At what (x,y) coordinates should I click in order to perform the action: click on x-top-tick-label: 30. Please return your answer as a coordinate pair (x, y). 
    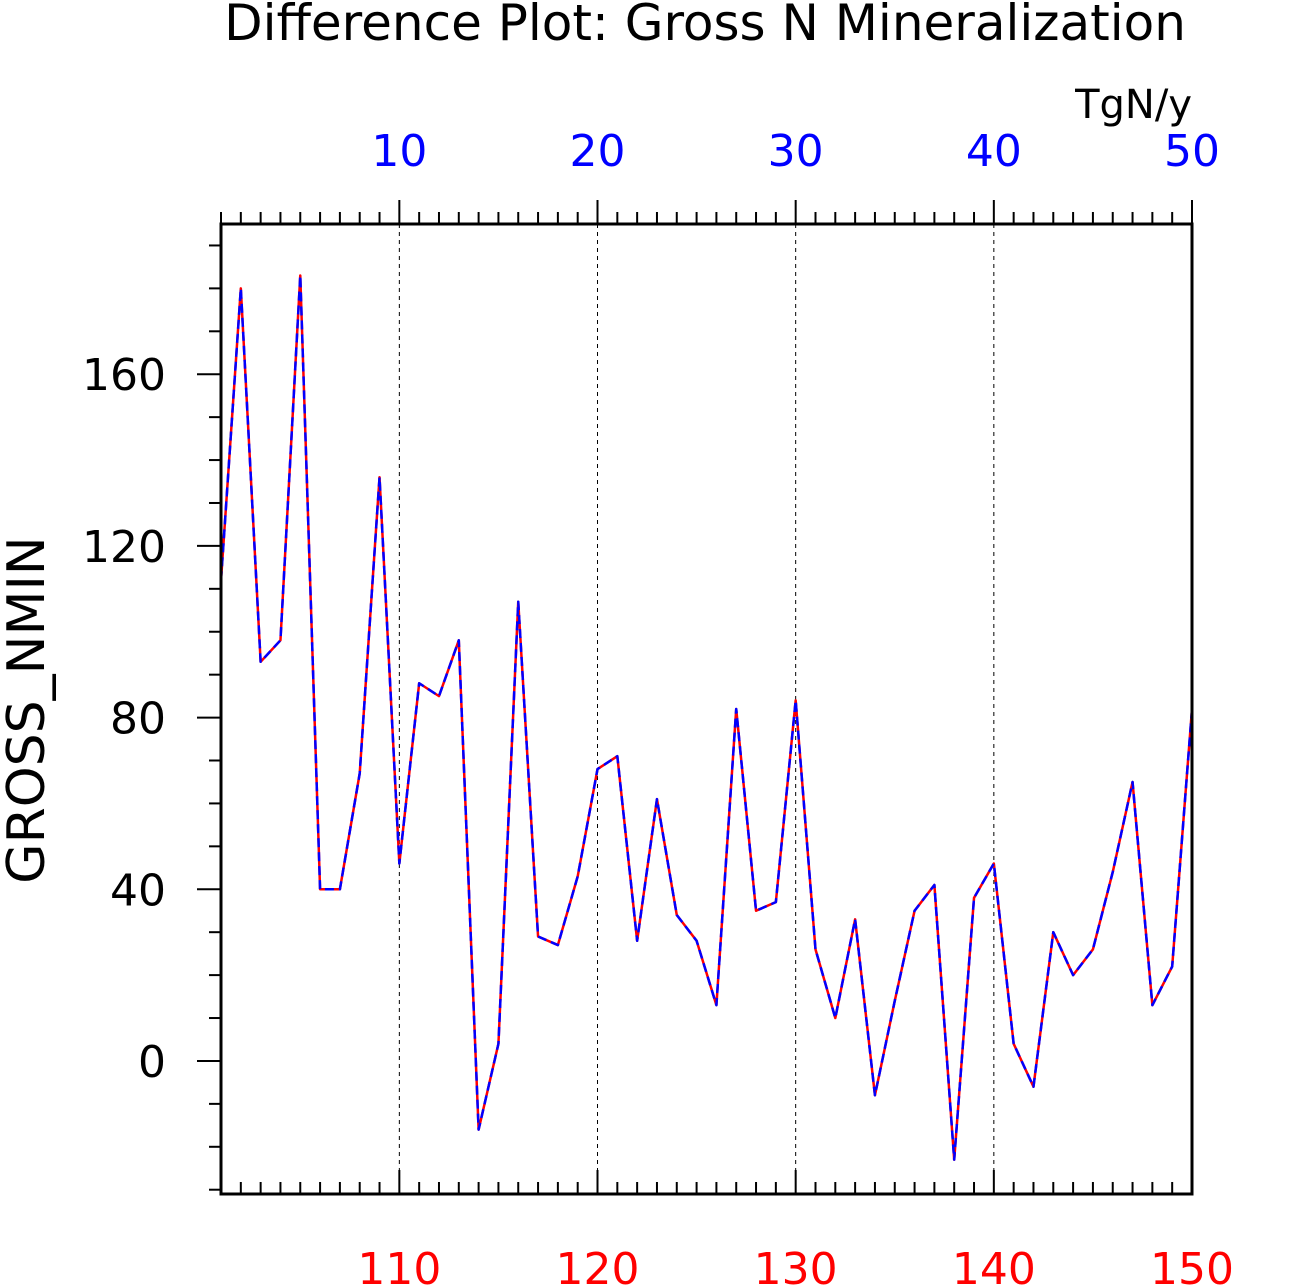
    Looking at the image, I should click on (796, 151).